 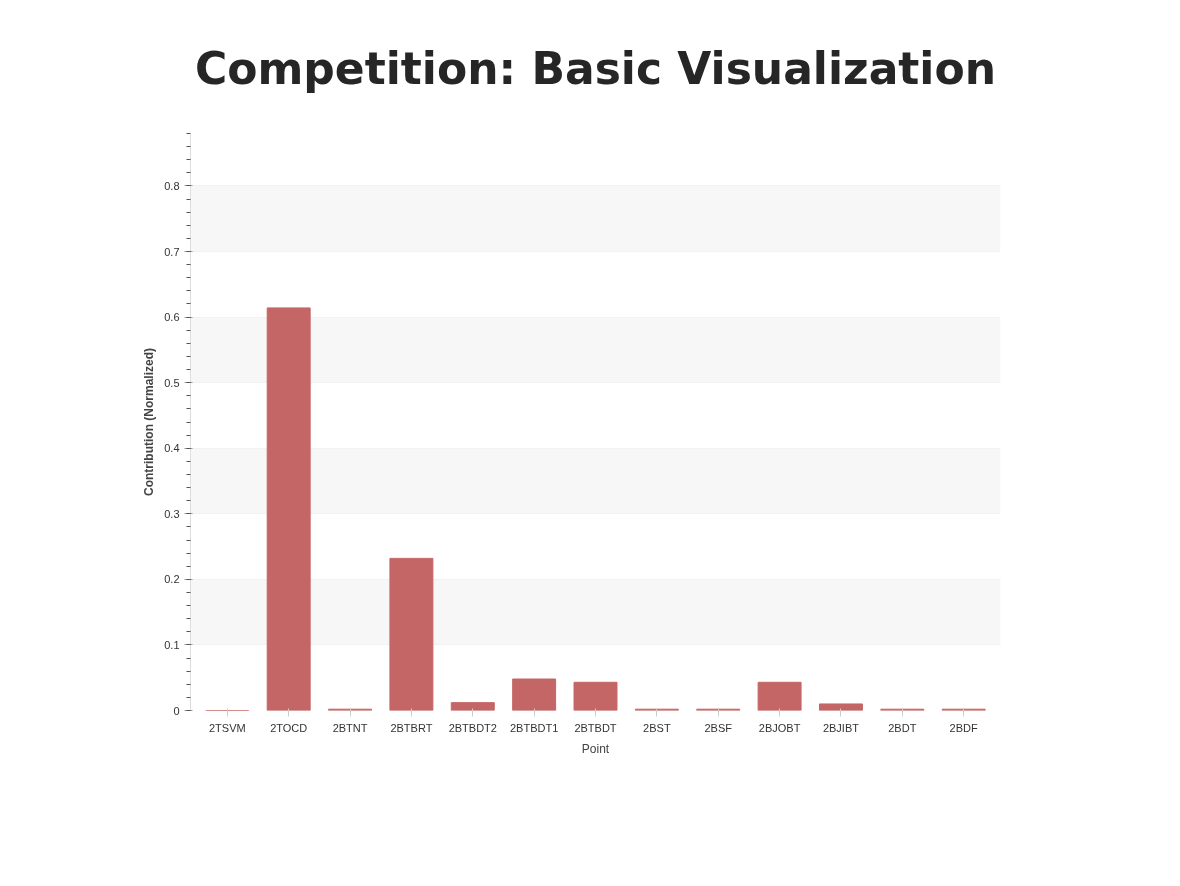 I want to click on y-tick-label: 0.5, so click(x=172, y=382).